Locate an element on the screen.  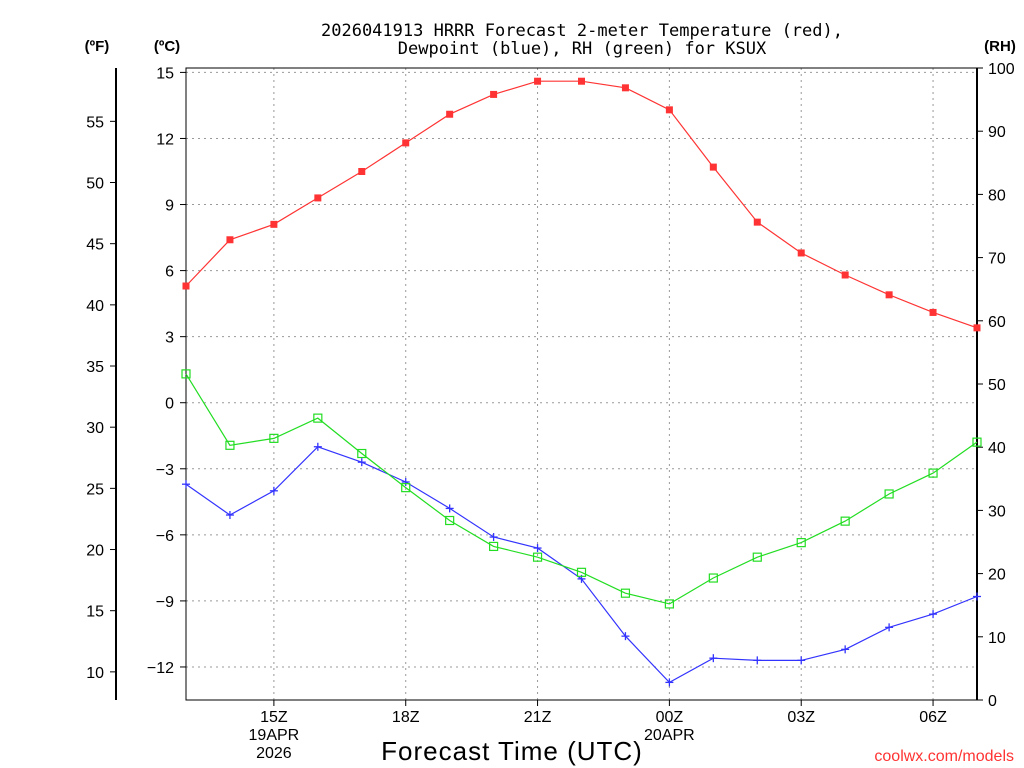
celsius-tick-label: −9 is located at coordinates (165, 602).